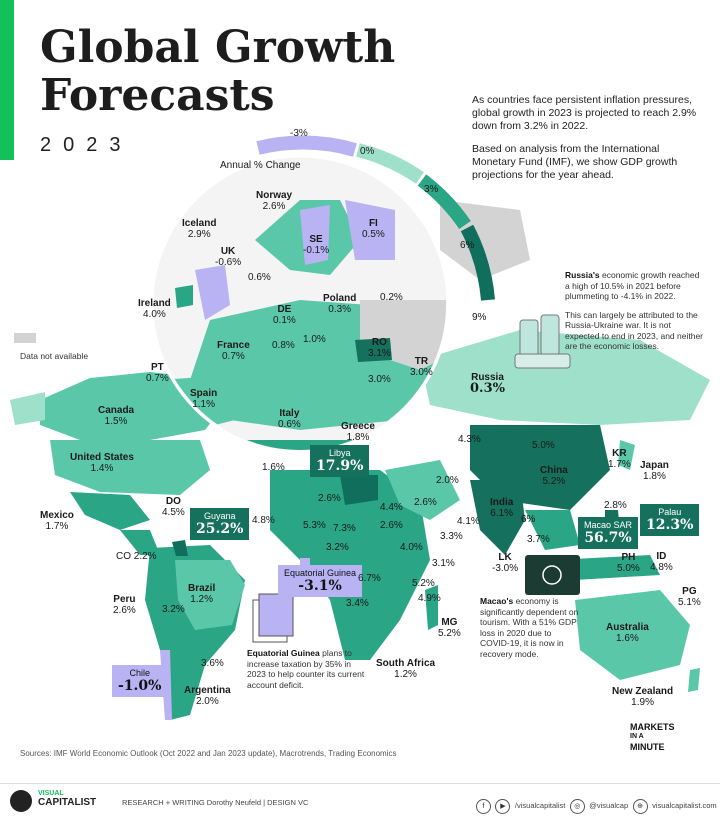 This screenshot has width=720, height=820. Describe the element at coordinates (468, 521) in the screenshot. I see `label-value: 4.1%` at that location.